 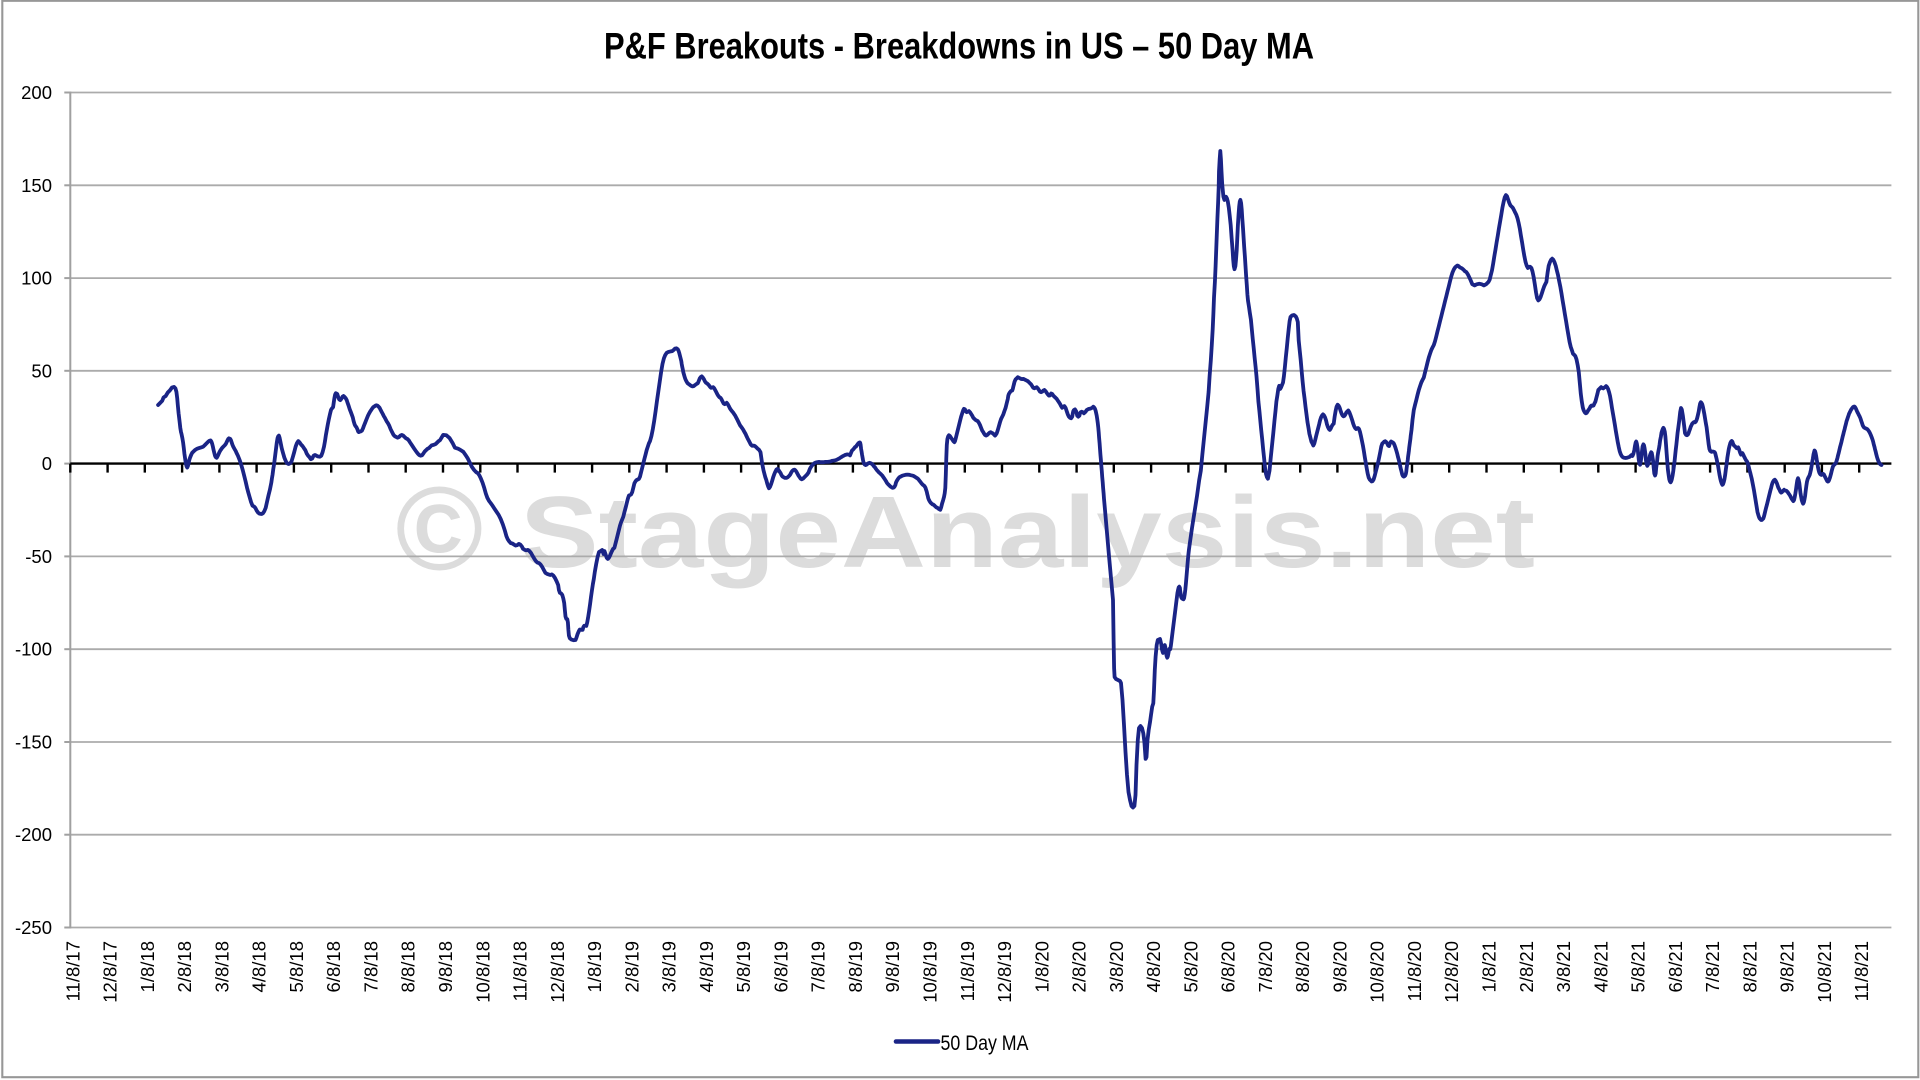 What do you see at coordinates (296, 966) in the screenshot?
I see `svg-text: 5/8/18` at bounding box center [296, 966].